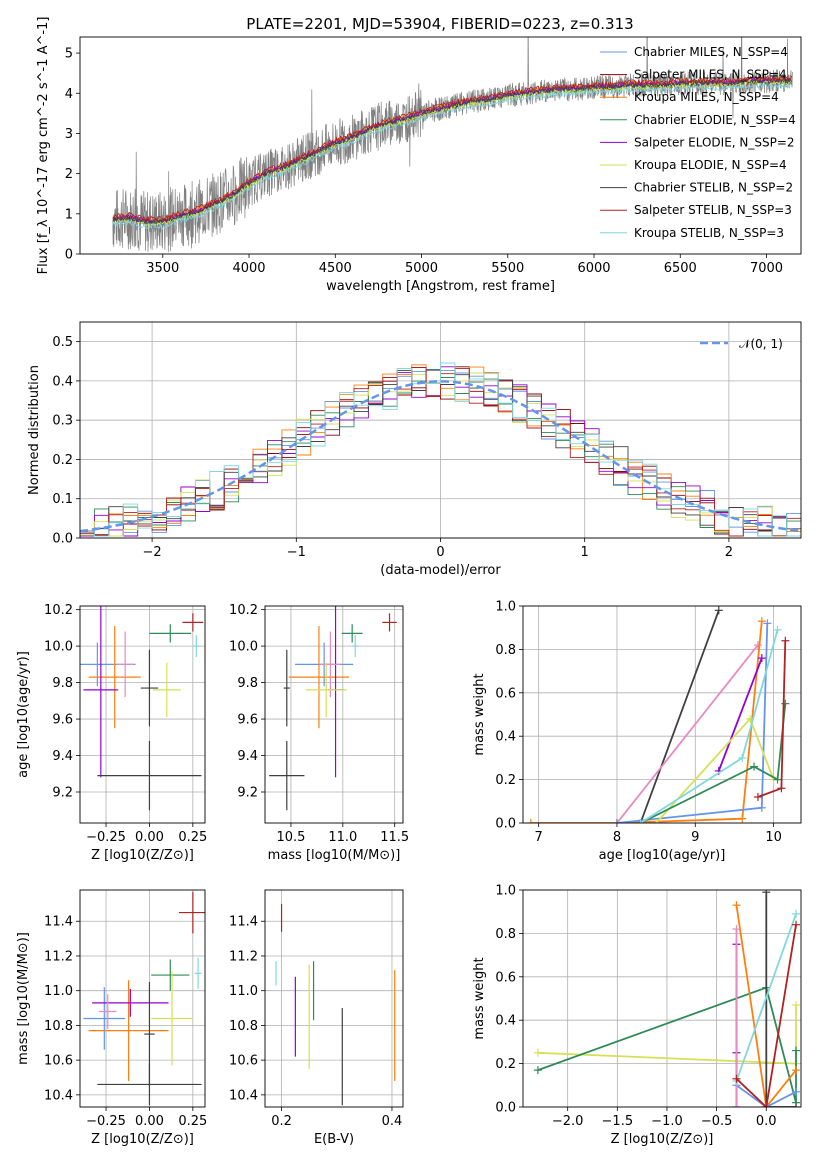  Describe the element at coordinates (709, 233) in the screenshot. I see `legend-label: Kroupa STELIB, N_SSP=3` at that location.